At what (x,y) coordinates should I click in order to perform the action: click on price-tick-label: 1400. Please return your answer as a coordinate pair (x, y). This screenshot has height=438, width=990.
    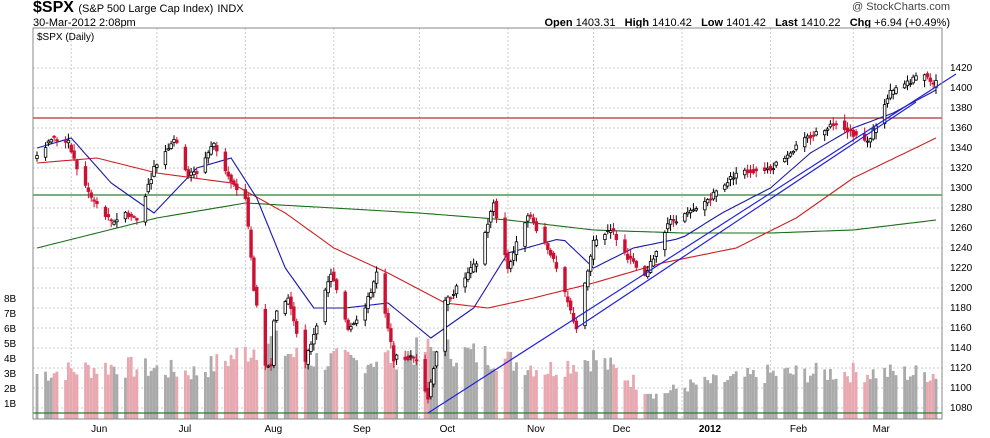
    Looking at the image, I should click on (961, 88).